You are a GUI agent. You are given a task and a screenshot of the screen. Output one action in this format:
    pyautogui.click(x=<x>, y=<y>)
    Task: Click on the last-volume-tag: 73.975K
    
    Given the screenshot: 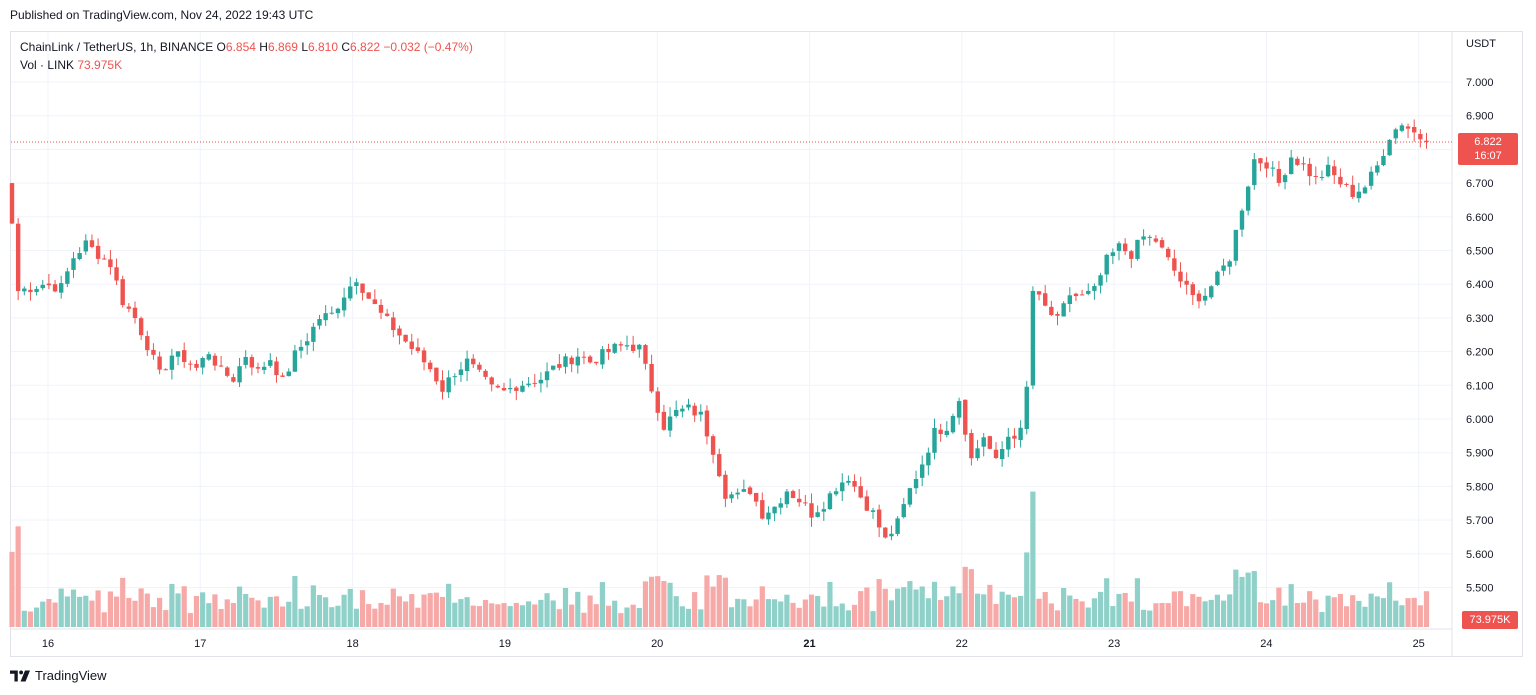 What is the action you would take?
    pyautogui.click(x=1490, y=620)
    